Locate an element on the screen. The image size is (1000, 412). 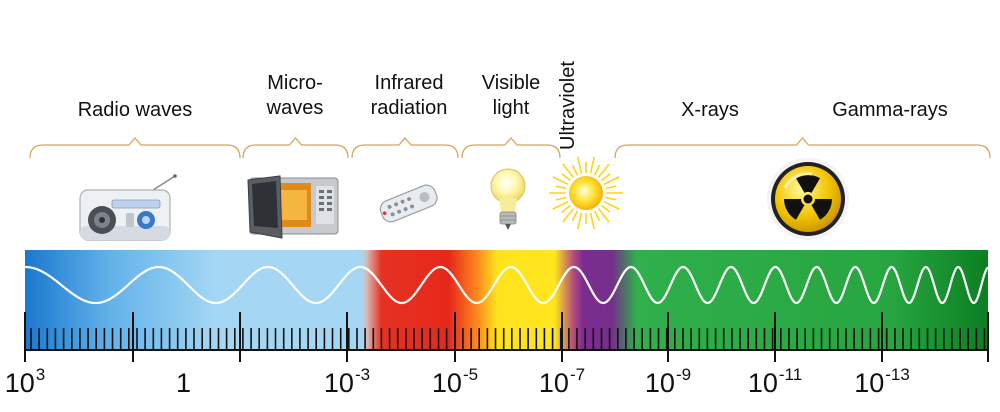
band-braces is located at coordinates (510, 148).